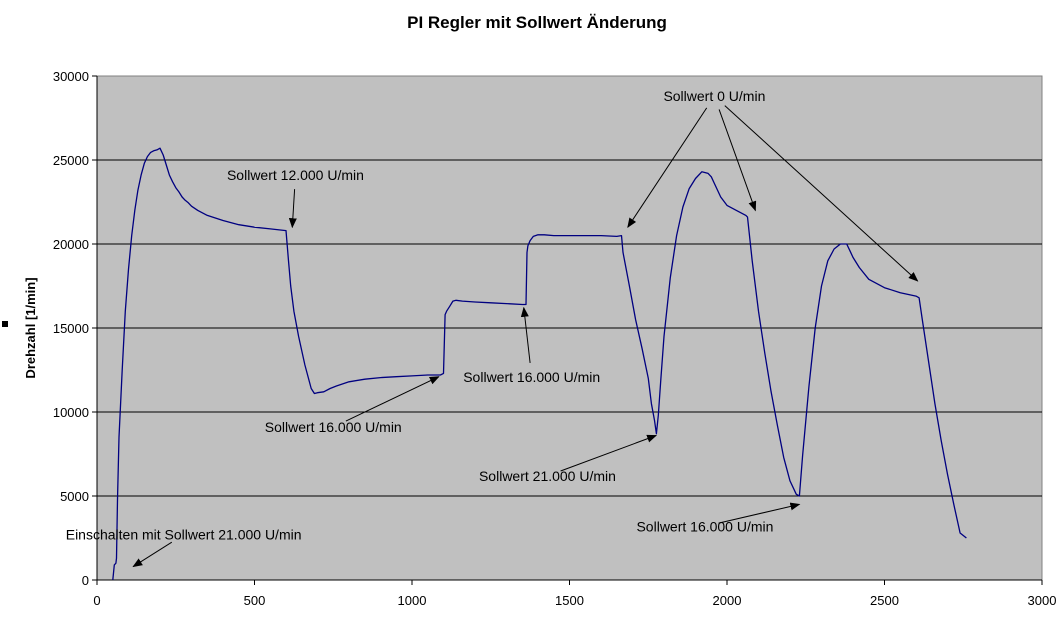 This screenshot has width=1063, height=627. What do you see at coordinates (96, 600) in the screenshot?
I see `x-tick-label-0: 0` at bounding box center [96, 600].